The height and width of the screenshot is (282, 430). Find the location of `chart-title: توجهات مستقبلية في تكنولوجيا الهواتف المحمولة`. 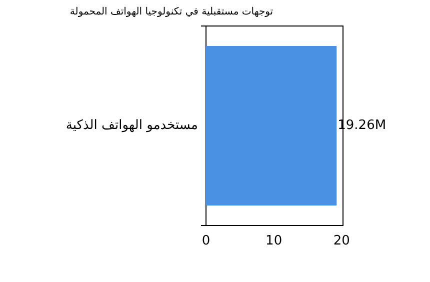

chart-title: توجهات مستقبلية في تكنولوجيا الهواتف المحمولة is located at coordinates (172, 12).